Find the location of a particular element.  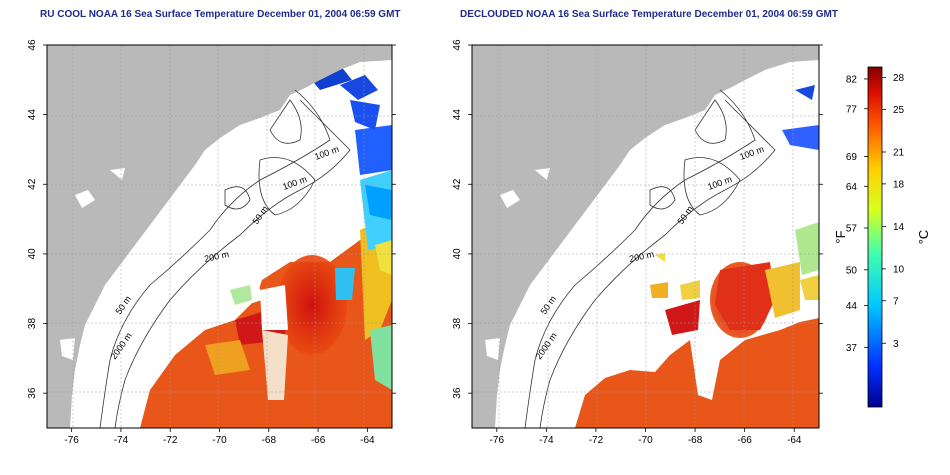

celsius-label: °C is located at coordinates (923, 237).